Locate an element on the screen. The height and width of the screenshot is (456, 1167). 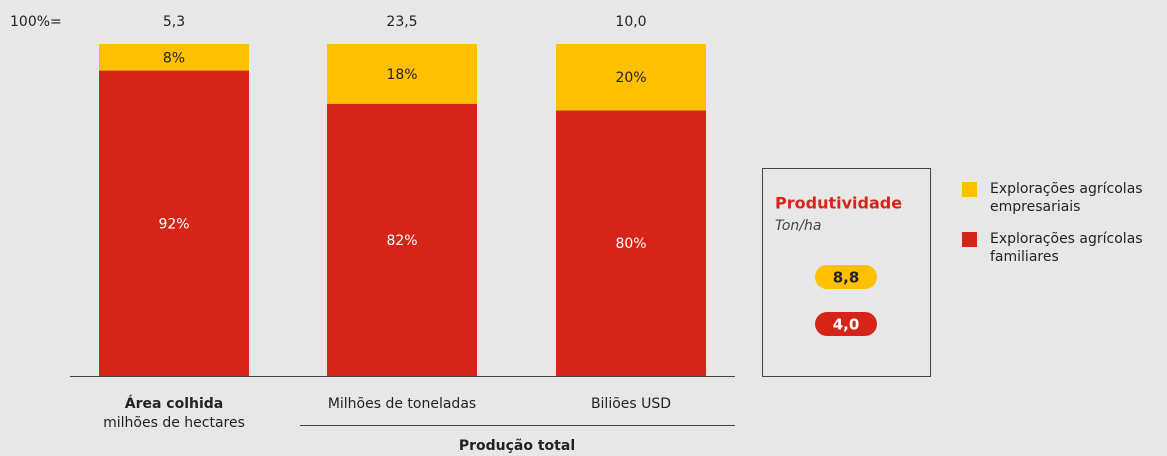
productivity-title: Produtividade is located at coordinates (838, 203).